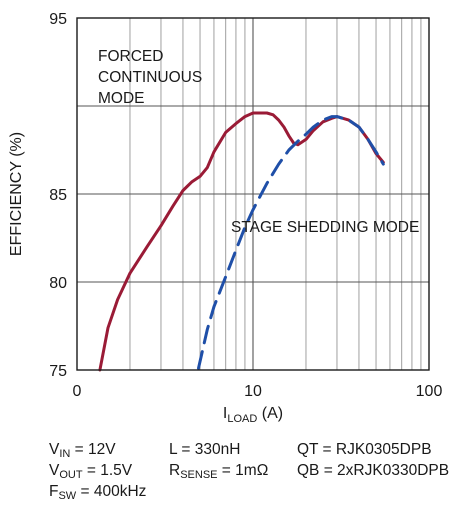 The image size is (461, 510). Describe the element at coordinates (270, 413) in the screenshot. I see `x-axis-label-unit: (A)` at that location.